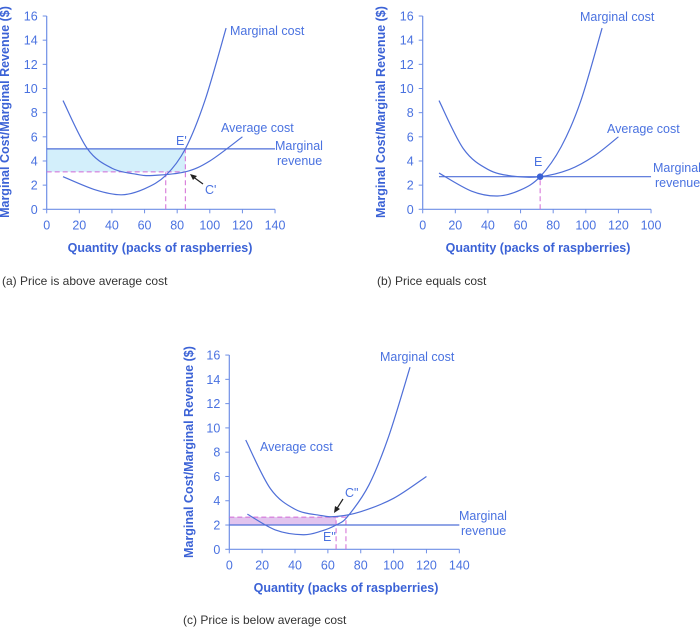  I want to click on point-label: C", so click(351, 493).